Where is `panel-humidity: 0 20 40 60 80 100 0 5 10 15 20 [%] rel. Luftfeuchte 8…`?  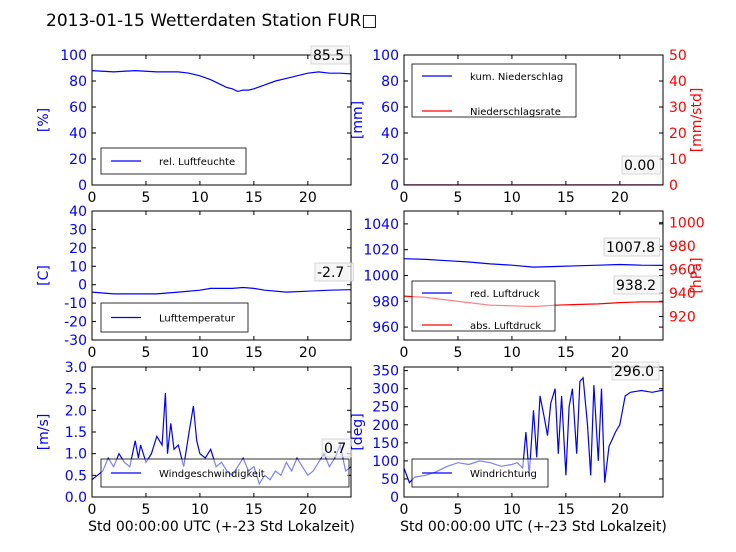 panel-humidity: 0 20 40 60 80 100 0 5 10 15 20 [%] rel. Luftfeuchte 8… is located at coordinates (194, 125).